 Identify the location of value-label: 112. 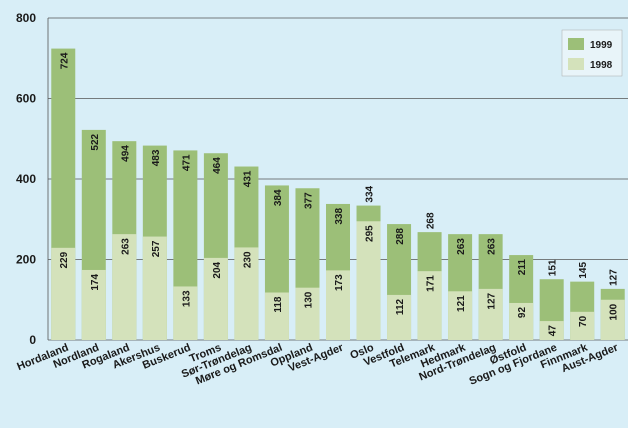
(400, 306).